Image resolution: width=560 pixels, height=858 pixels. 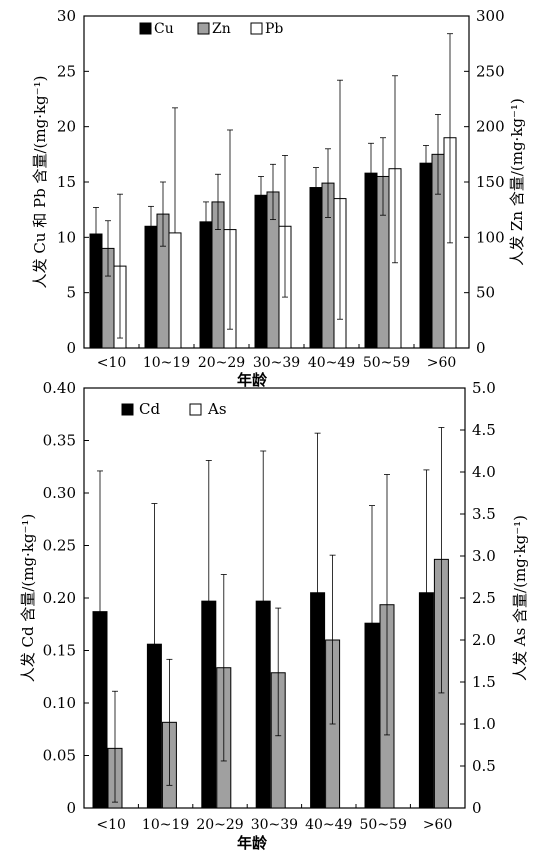 I want to click on y-tick-label-left: 10, so click(x=66, y=237).